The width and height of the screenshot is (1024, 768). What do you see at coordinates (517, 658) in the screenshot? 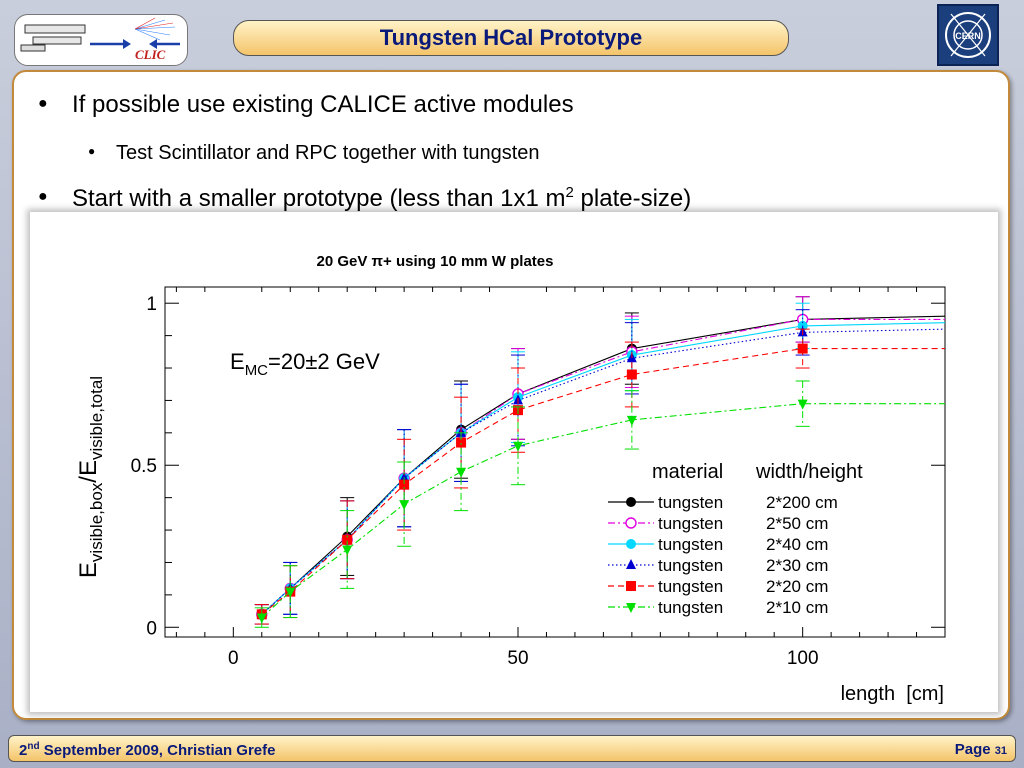
I see `x-tick-label: 50` at bounding box center [517, 658].